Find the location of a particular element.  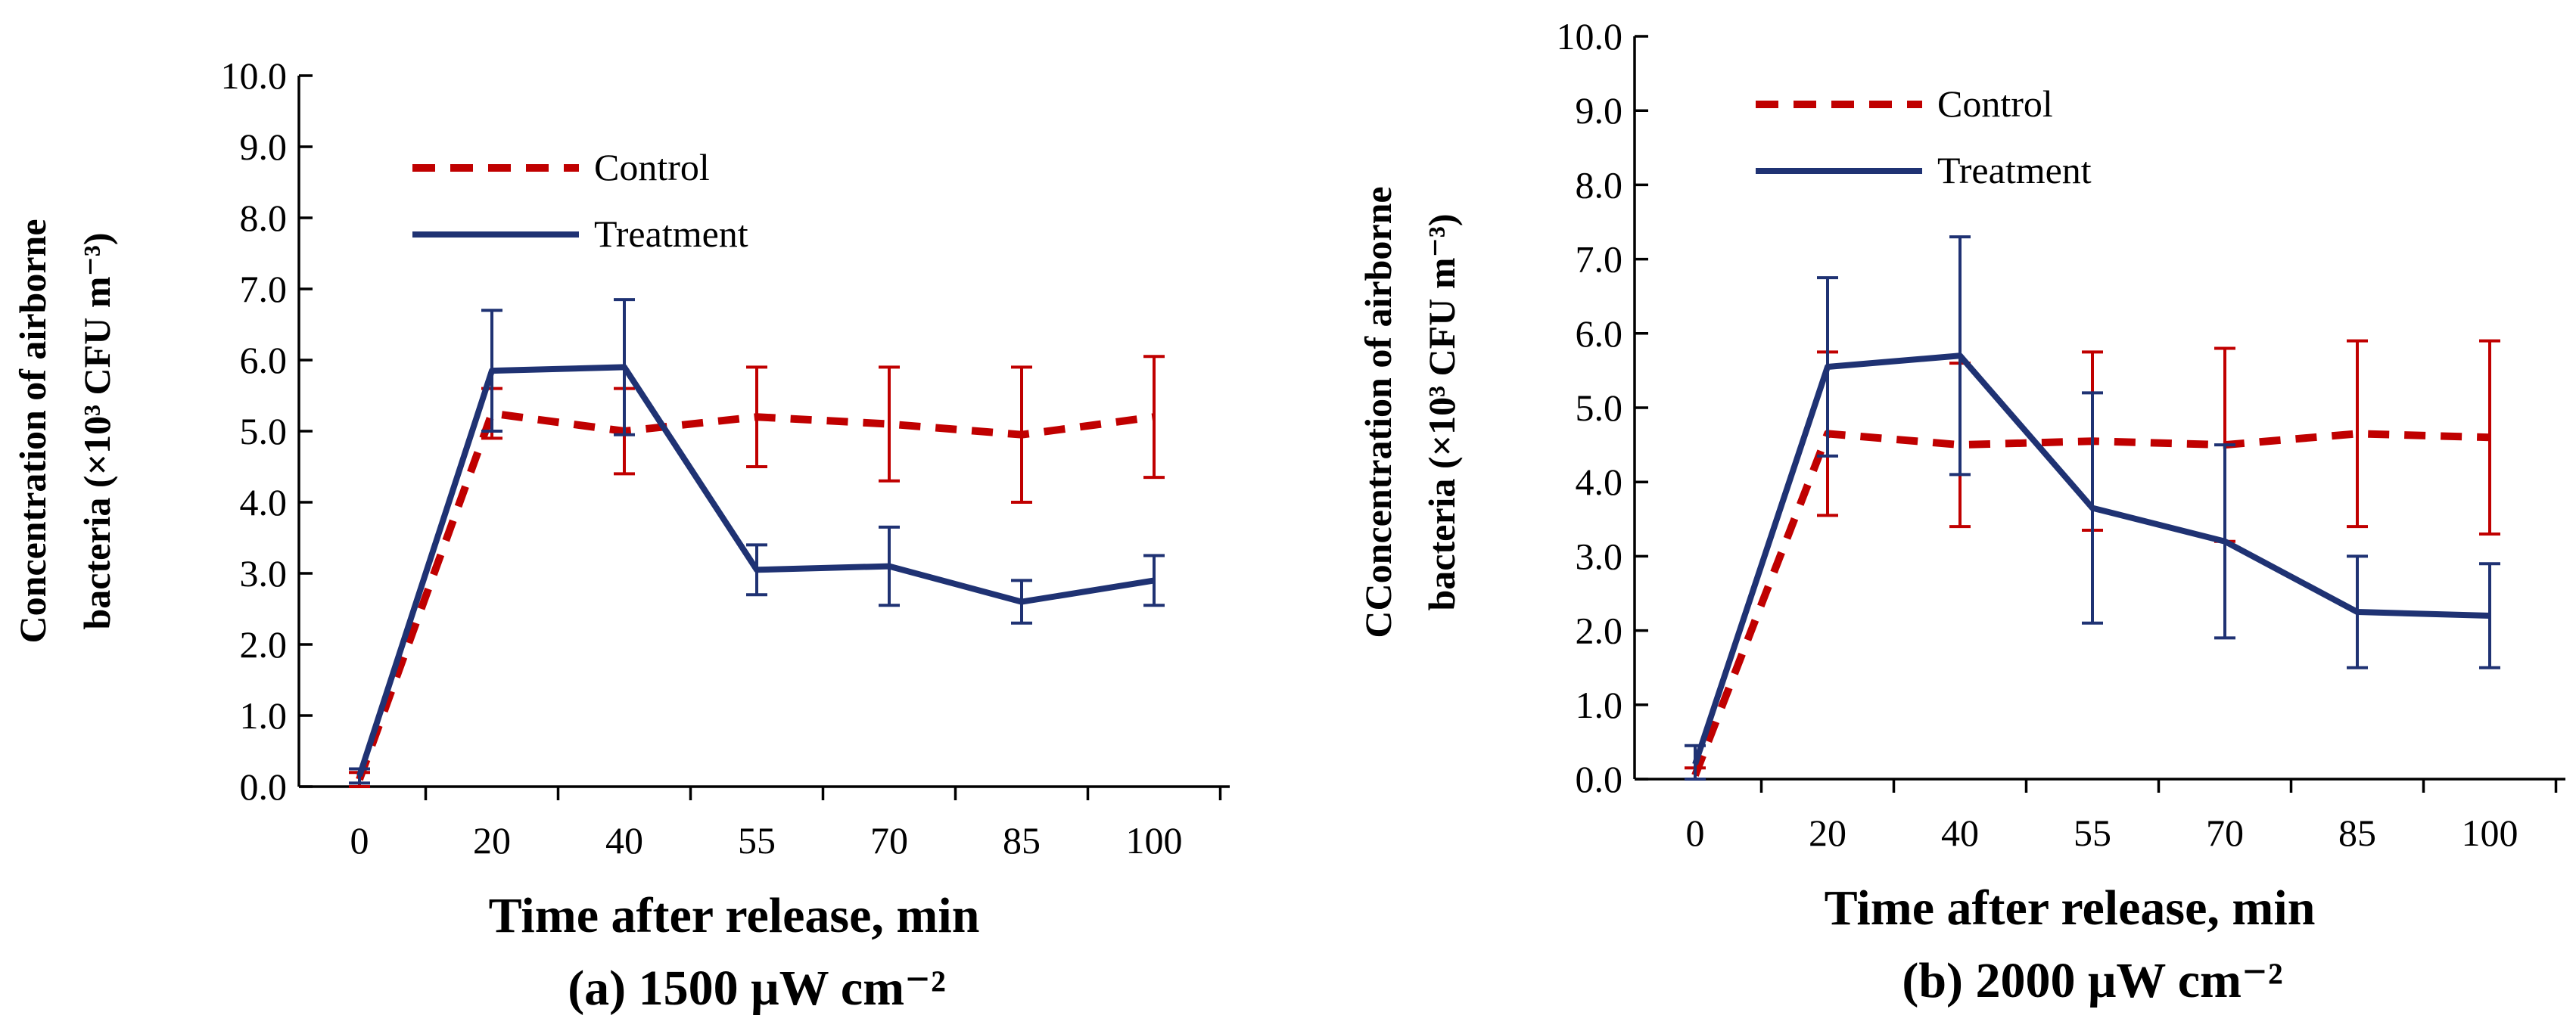

y-axis-label-line1: CConcentration of airborne is located at coordinates (1378, 412).